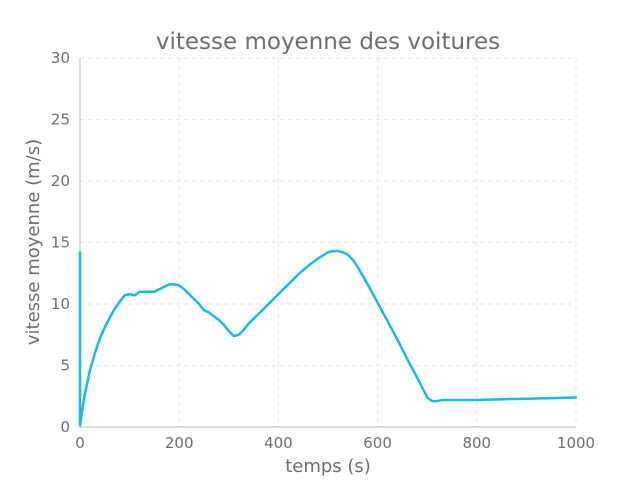 The height and width of the screenshot is (480, 640). Describe the element at coordinates (328, 42) in the screenshot. I see `chart-title: vitesse moyenne des voitures` at that location.